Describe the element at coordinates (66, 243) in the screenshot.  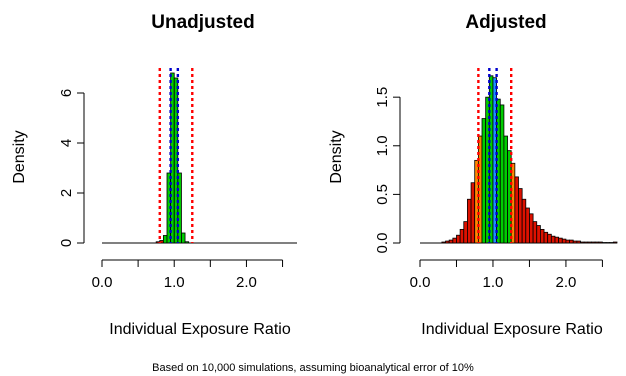
I see `y-tick-label: 0` at that location.